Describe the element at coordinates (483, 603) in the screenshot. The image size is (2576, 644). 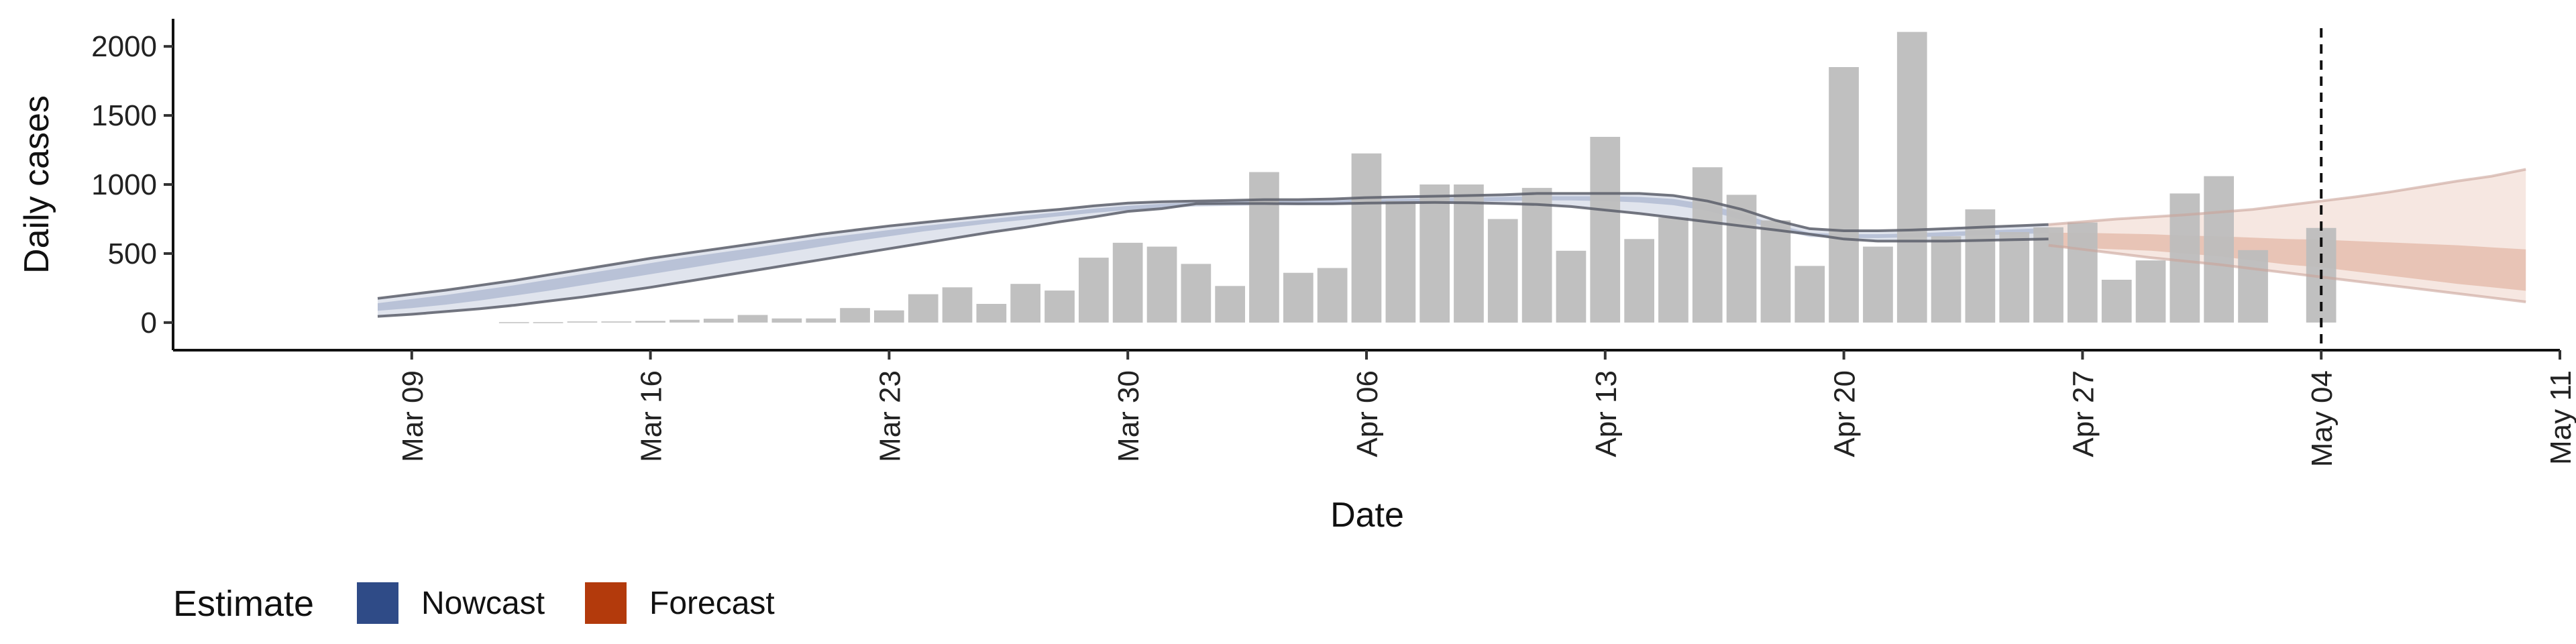
I see `legend-label-nowcast: Nowcast` at that location.